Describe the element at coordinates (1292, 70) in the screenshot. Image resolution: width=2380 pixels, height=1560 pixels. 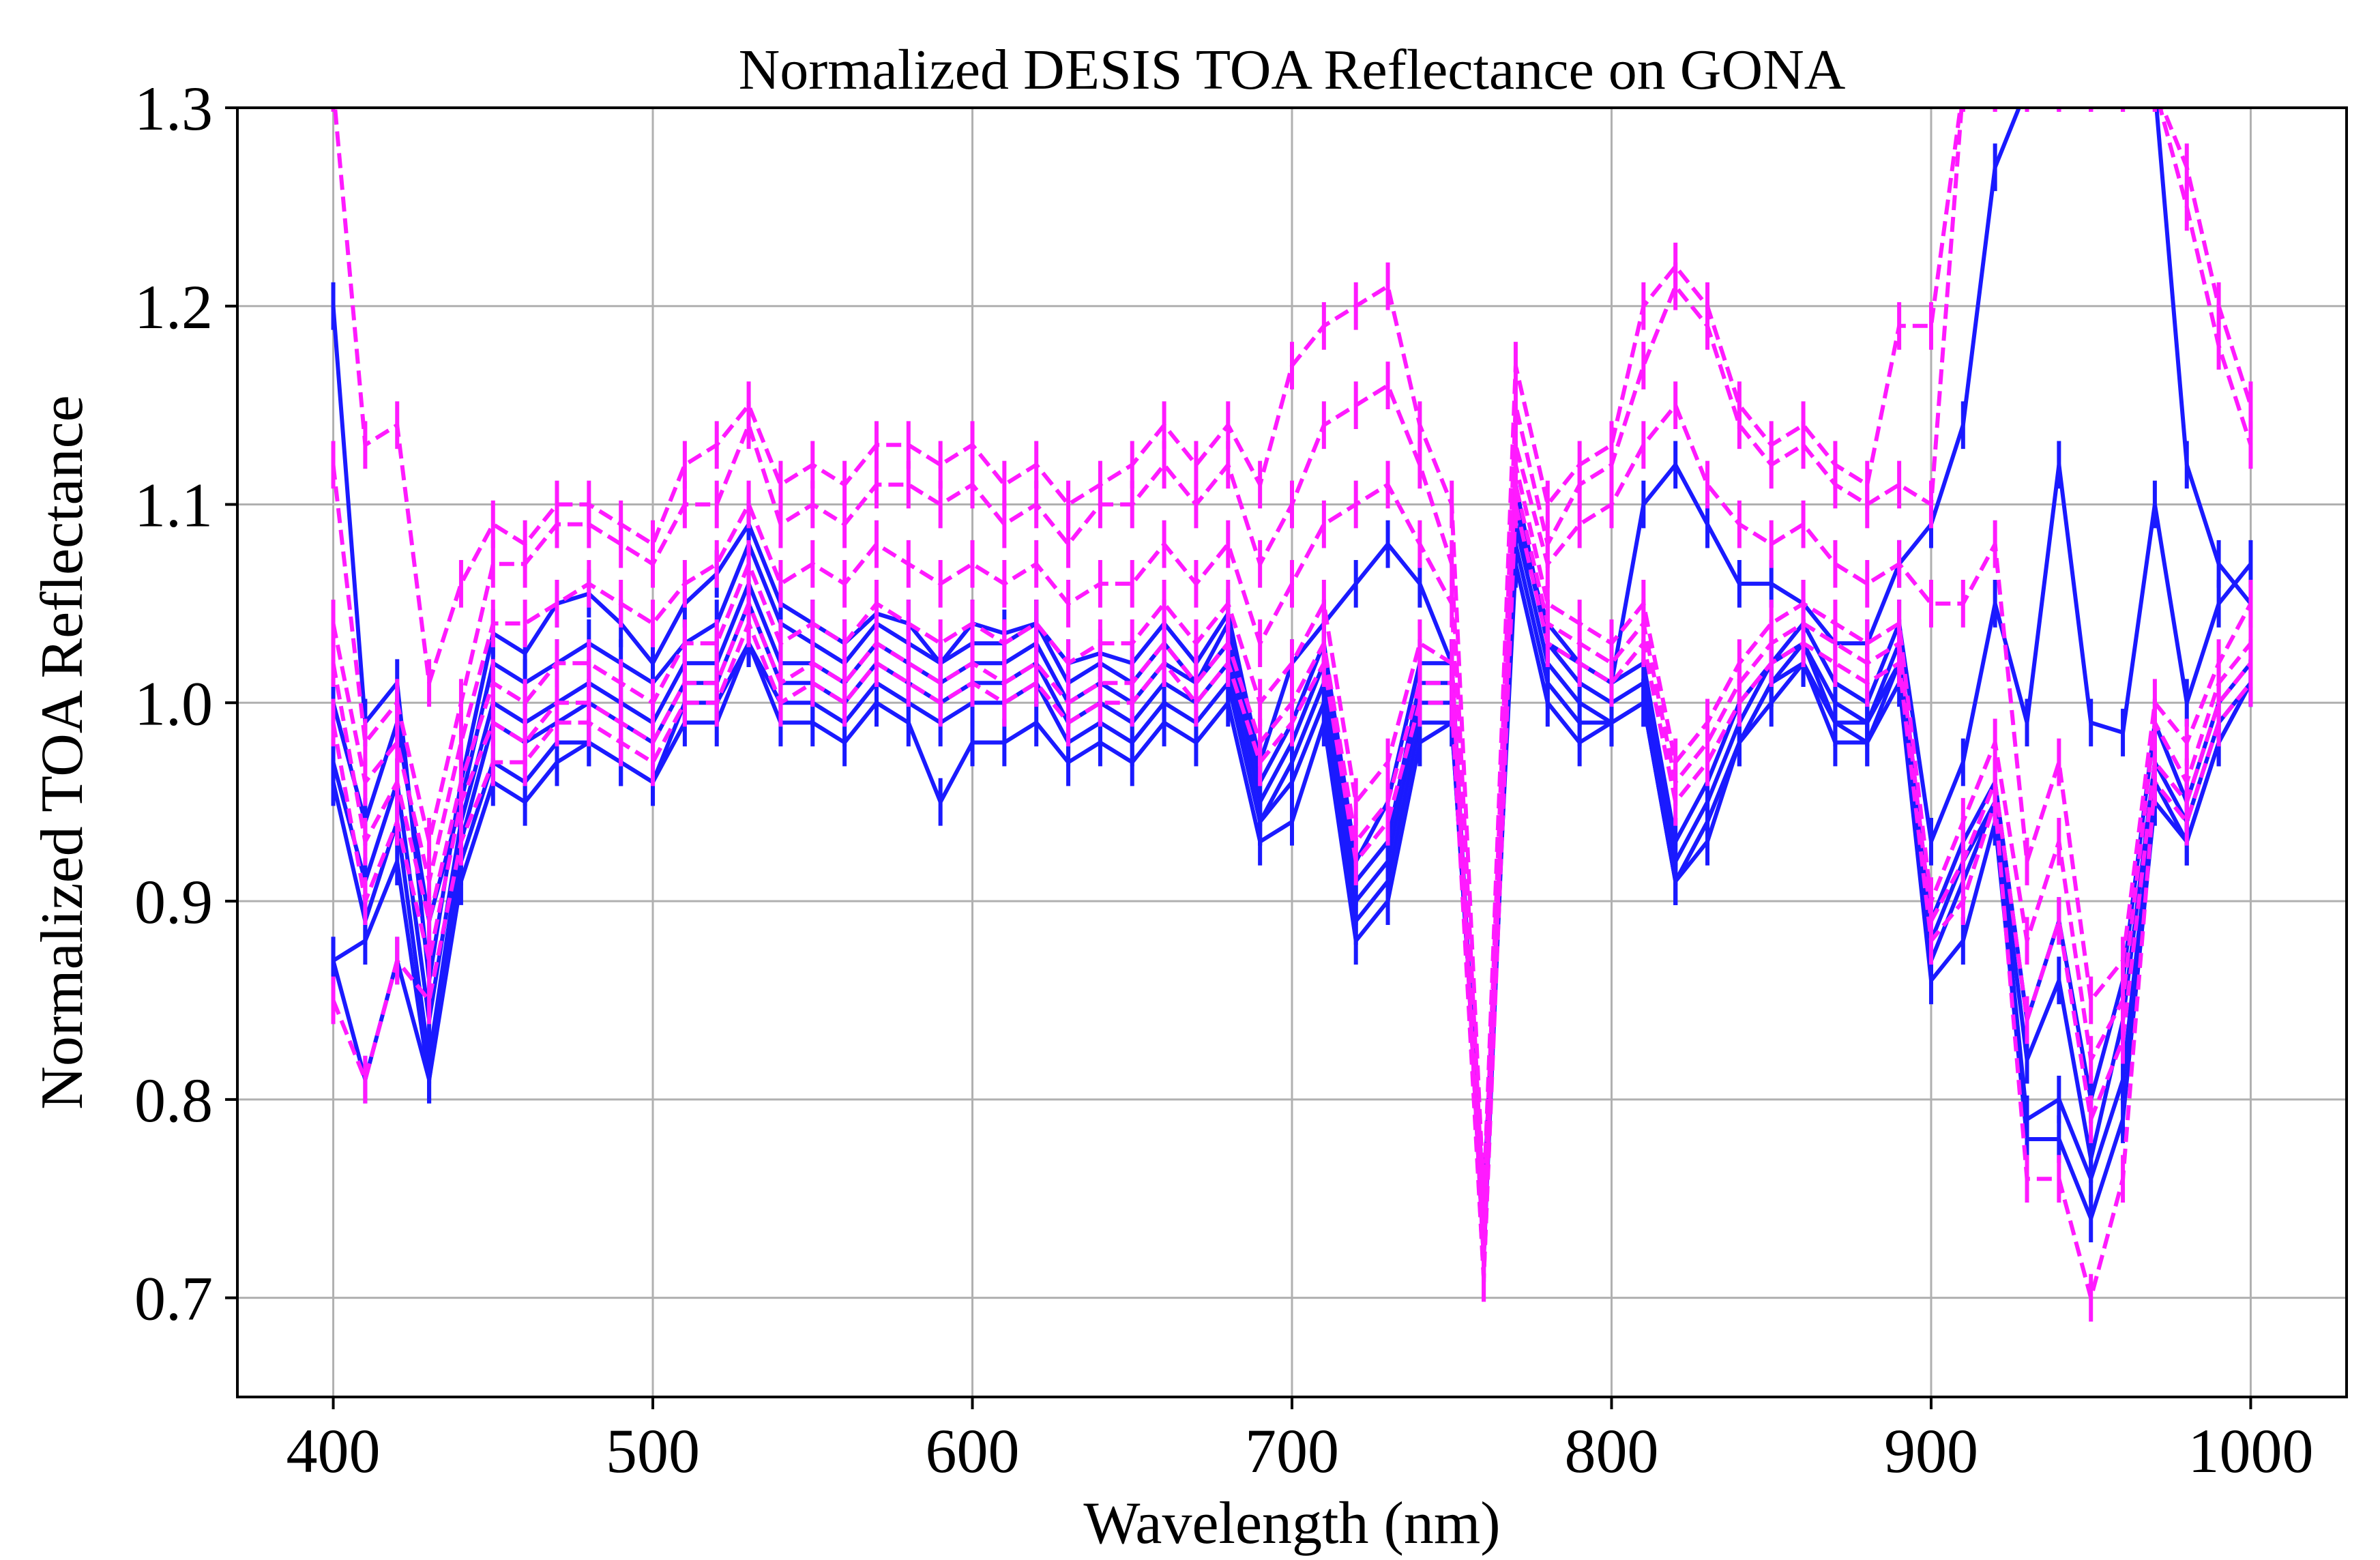
I see `chart-title: Normalized DESIS TOA Reflectance on GONA` at that location.